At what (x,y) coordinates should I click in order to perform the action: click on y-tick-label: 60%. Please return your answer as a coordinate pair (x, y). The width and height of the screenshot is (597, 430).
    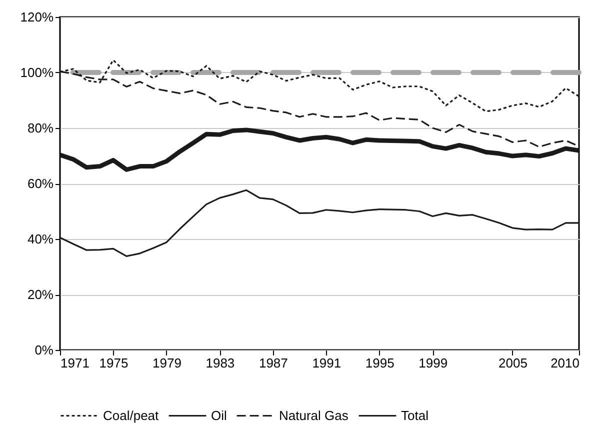
    Looking at the image, I should click on (40, 183).